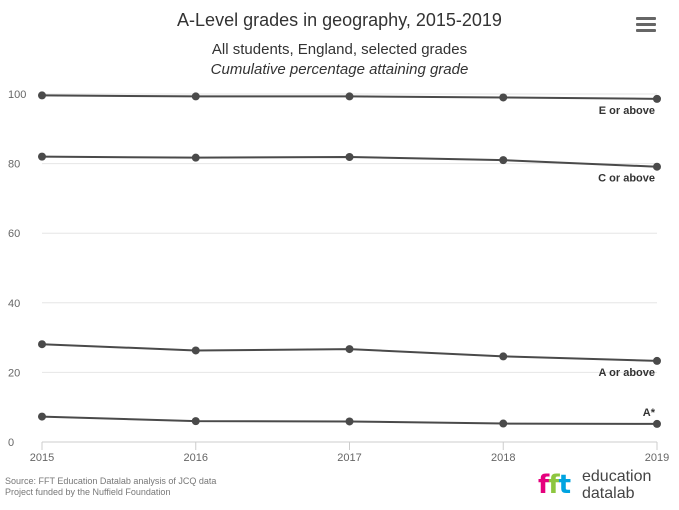 The width and height of the screenshot is (679, 510). What do you see at coordinates (14, 165) in the screenshot?
I see `y-tick-label: 80` at bounding box center [14, 165].